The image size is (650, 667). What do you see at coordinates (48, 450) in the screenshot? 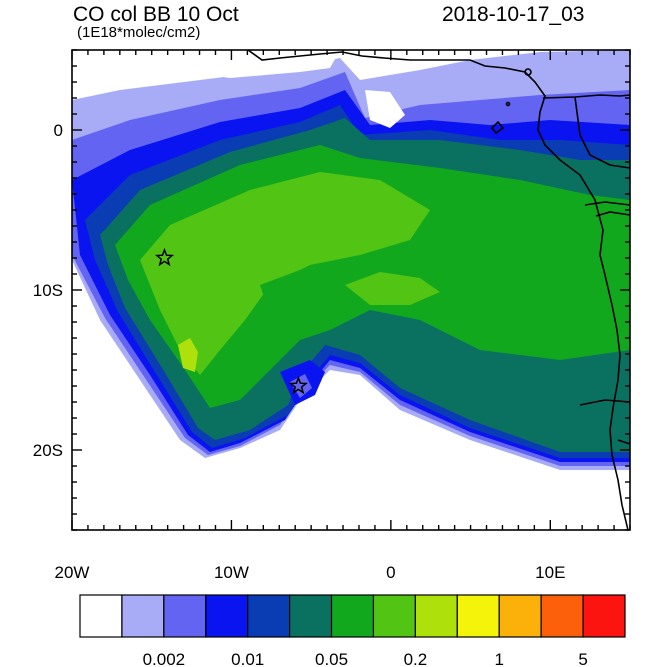
I see `y-tick-label: 20S` at bounding box center [48, 450].